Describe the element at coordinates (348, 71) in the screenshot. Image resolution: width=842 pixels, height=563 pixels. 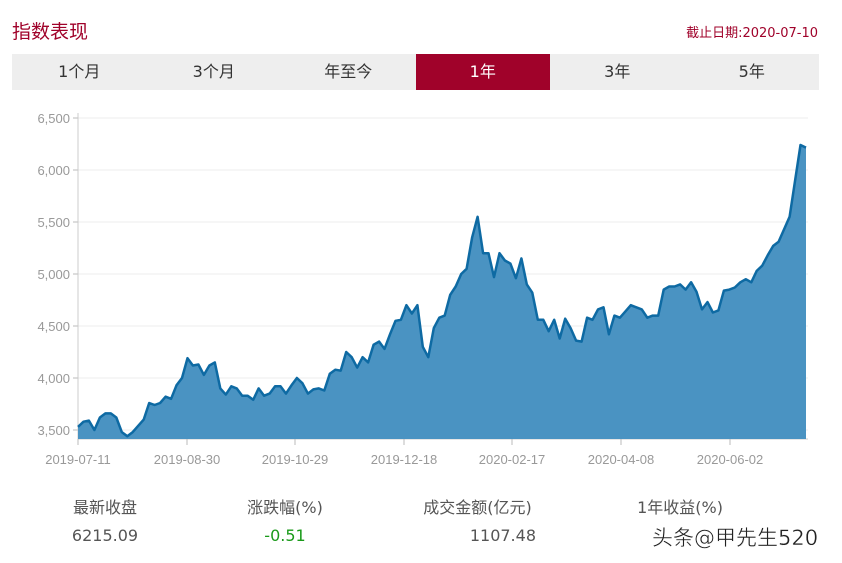
I see `tab-ytd: 年至今` at that location.